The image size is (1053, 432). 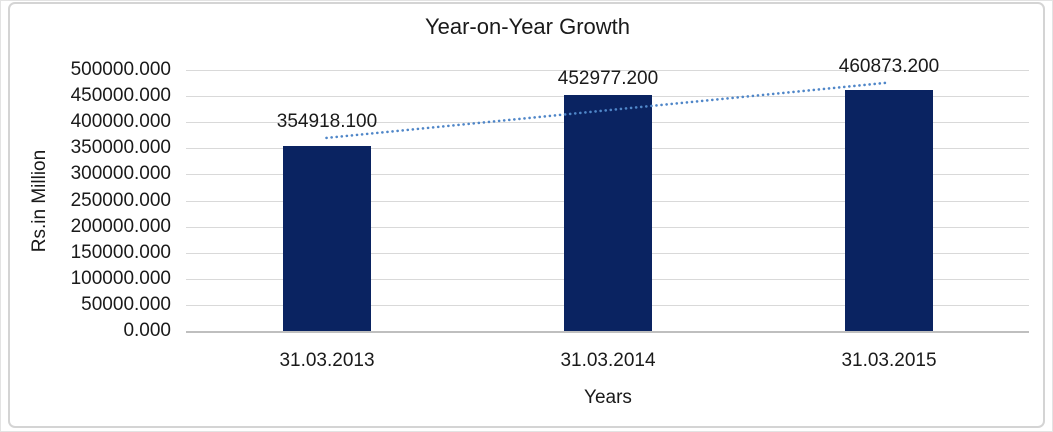 What do you see at coordinates (120, 147) in the screenshot?
I see `y-tick-label: 350000.000` at bounding box center [120, 147].